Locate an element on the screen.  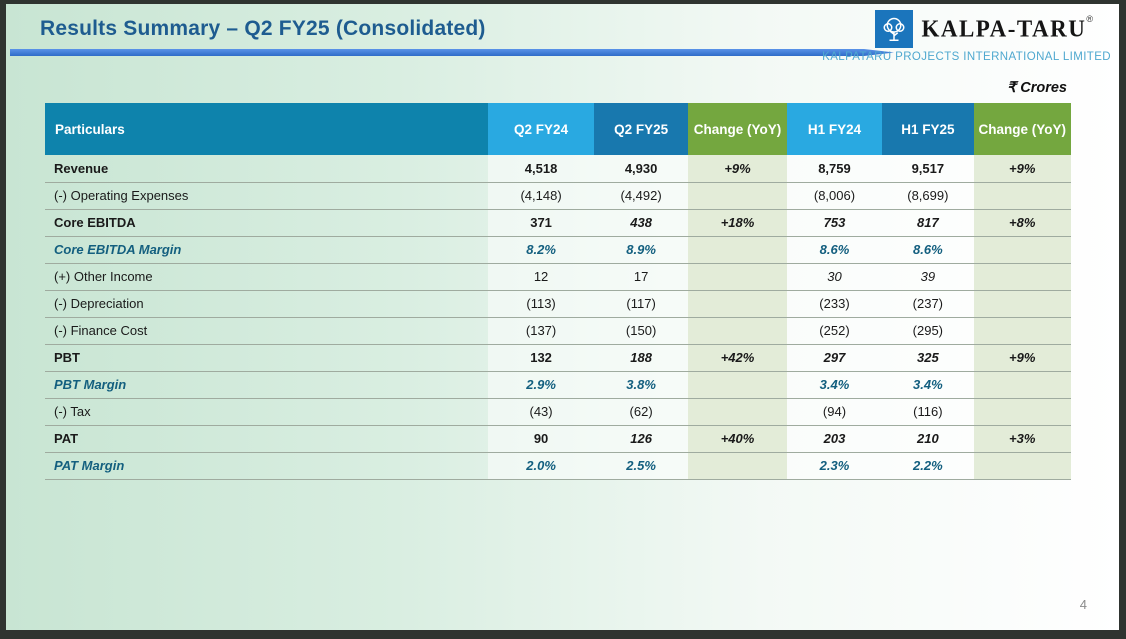
column-header-0: Particulars is located at coordinates (267, 129).